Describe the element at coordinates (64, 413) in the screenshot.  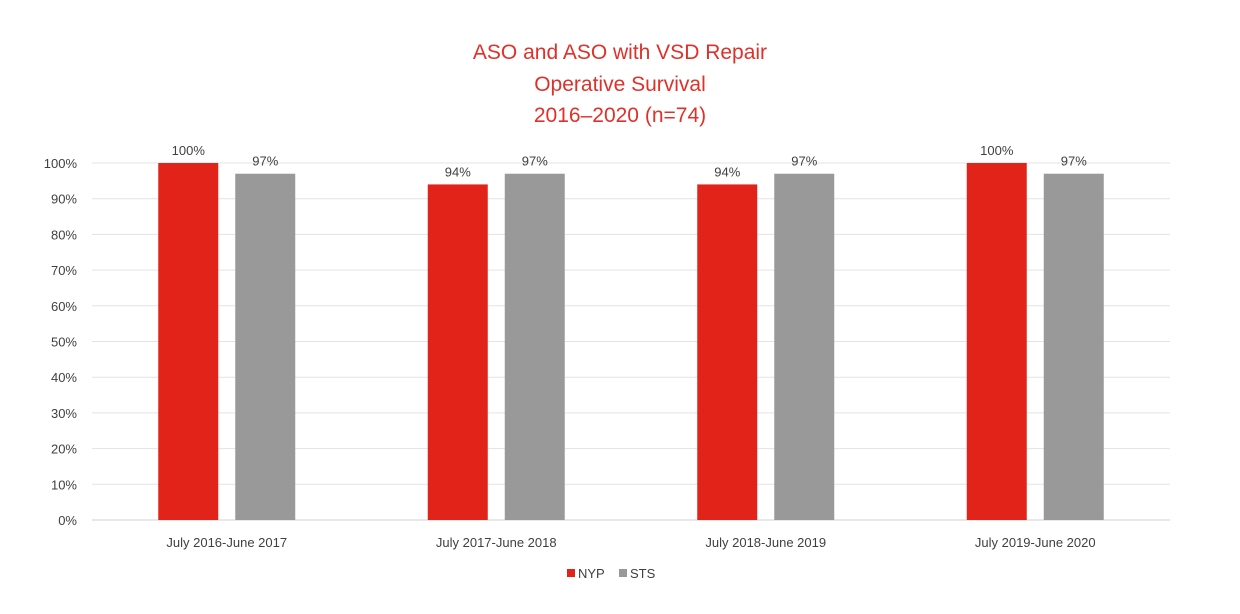
I see `y-tick-label: 30%` at that location.